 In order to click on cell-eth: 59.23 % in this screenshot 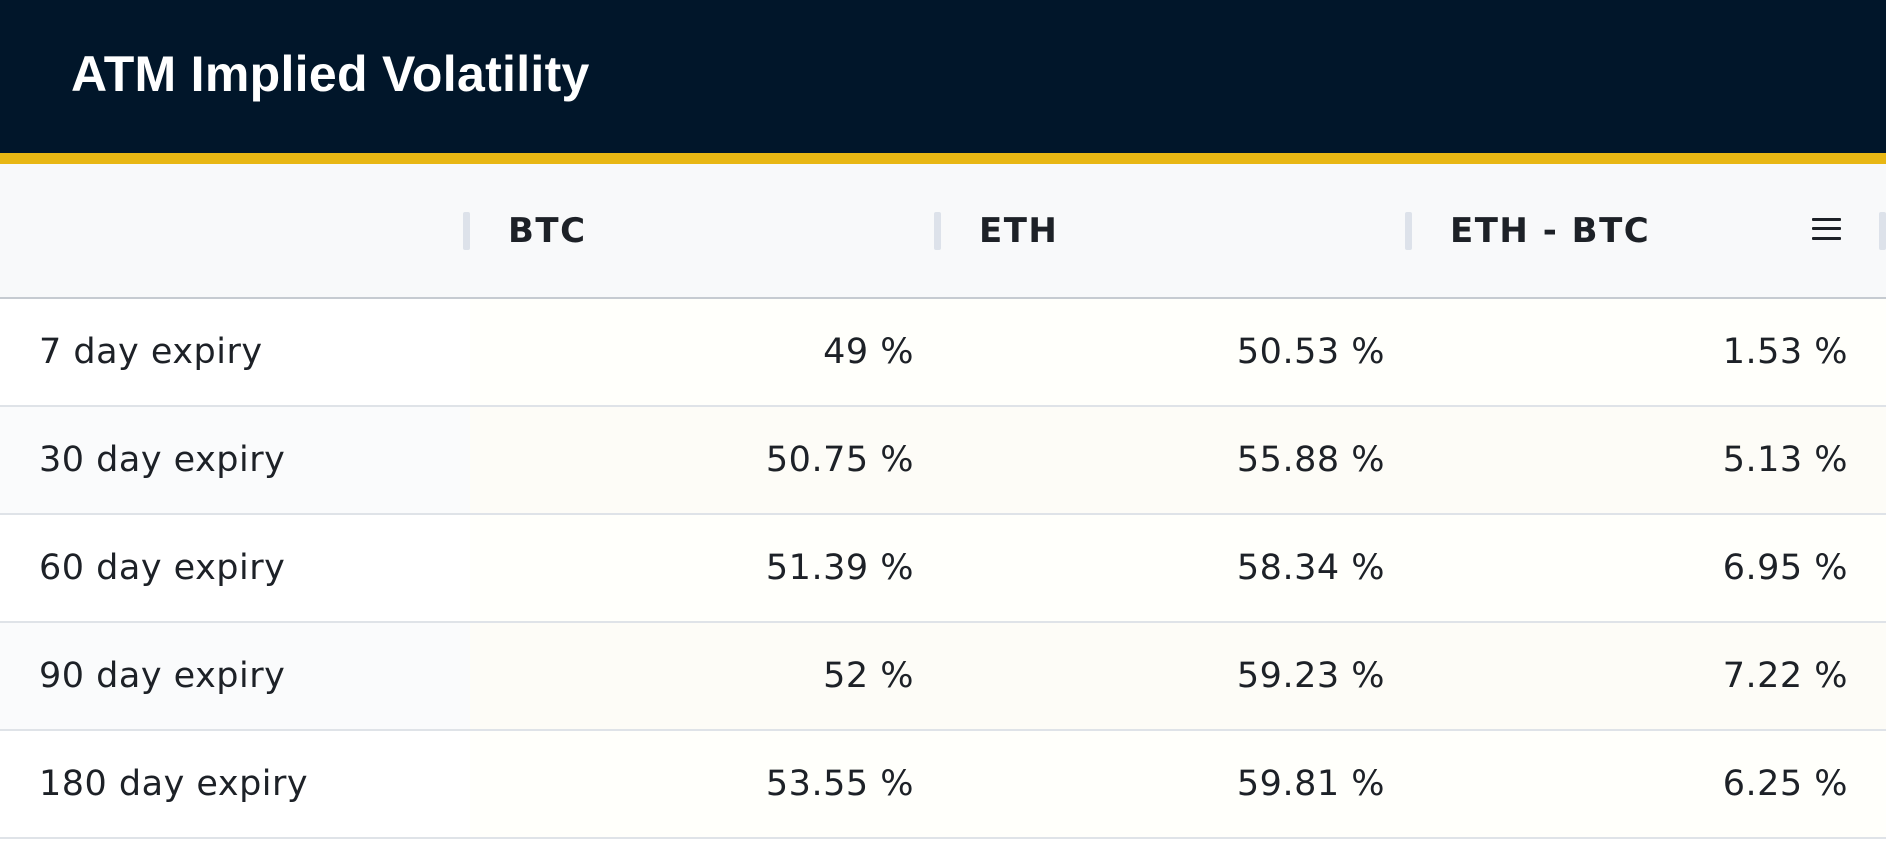, I will do `click(1176, 676)`.